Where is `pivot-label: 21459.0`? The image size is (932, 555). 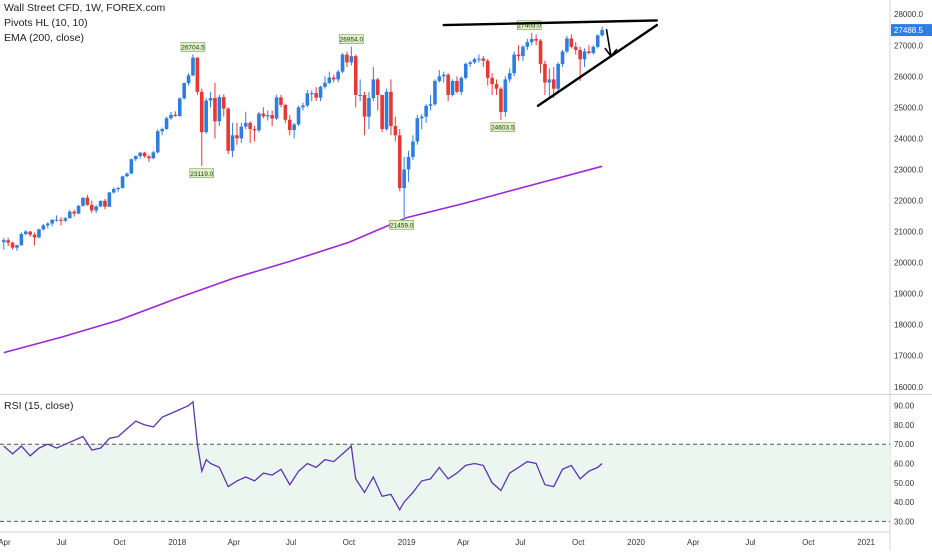
pivot-label: 21459.0 is located at coordinates (402, 225).